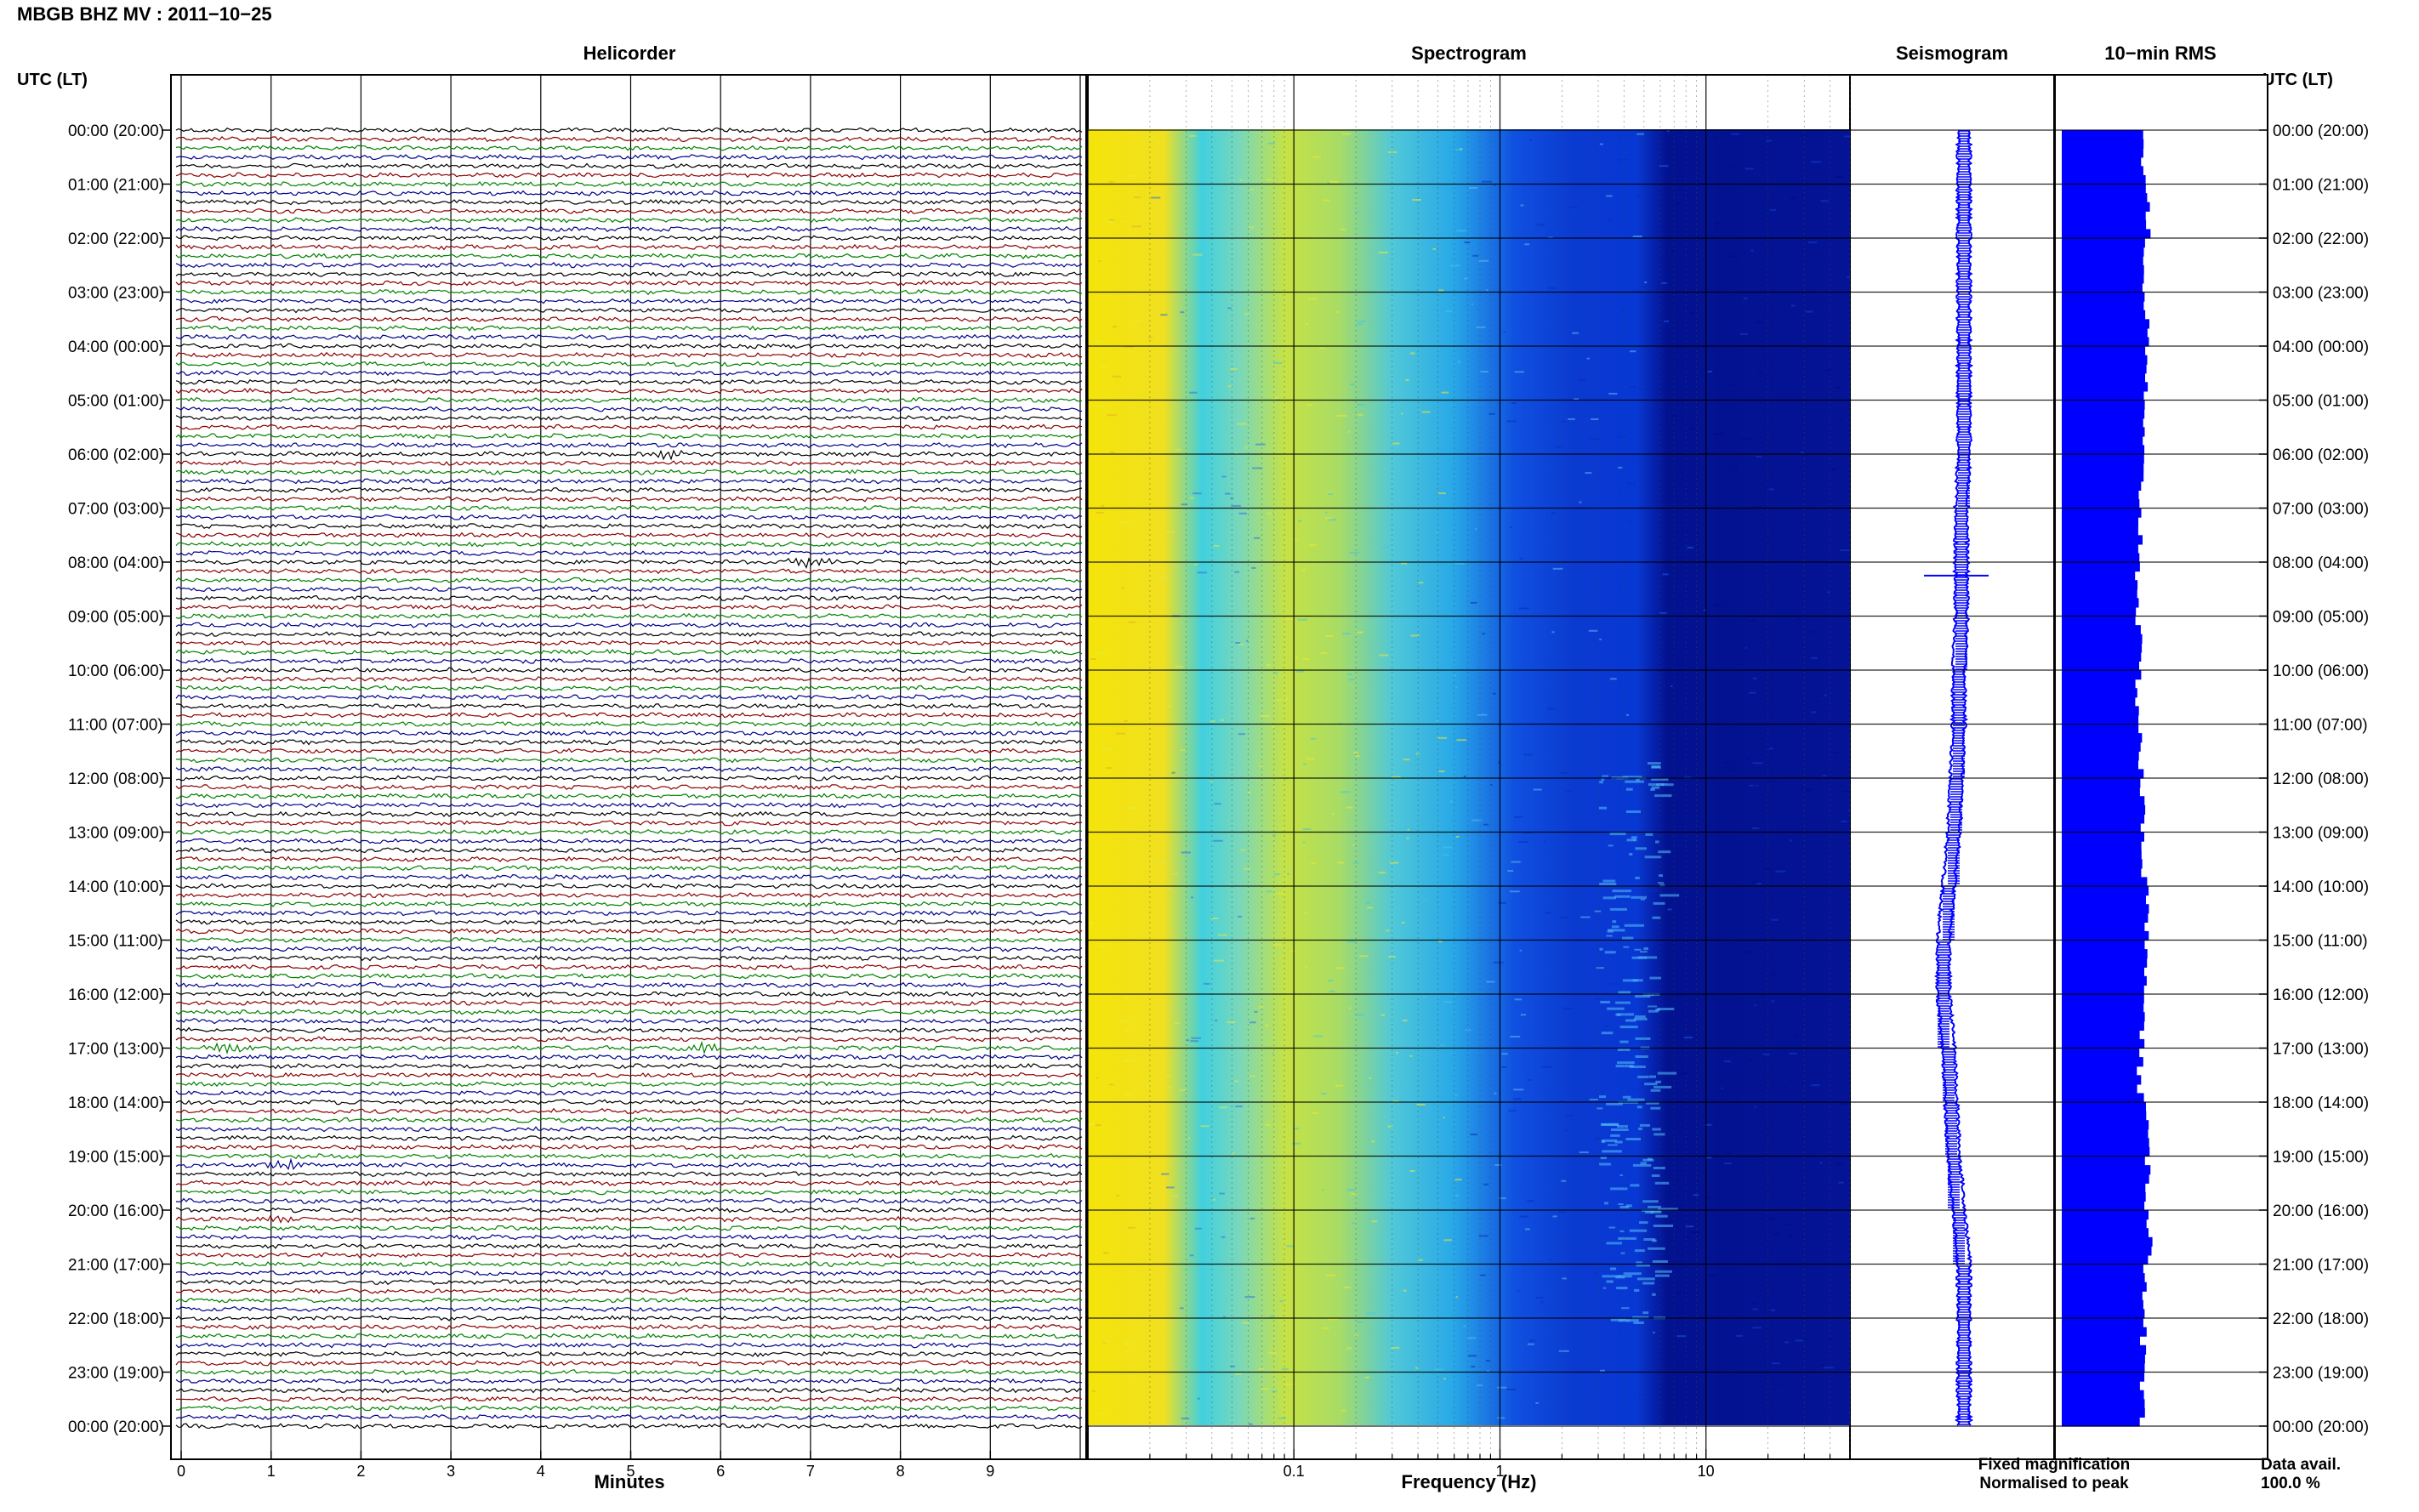 This screenshot has width=2419, height=1512. Describe the element at coordinates (1499, 1471) in the screenshot. I see `spectrogram-x-tick-label: 1` at that location.